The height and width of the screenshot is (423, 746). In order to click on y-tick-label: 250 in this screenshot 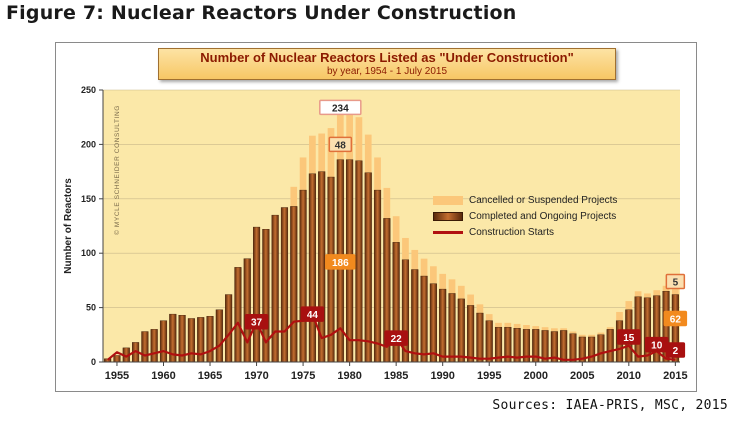, I will do `click(88, 90)`.